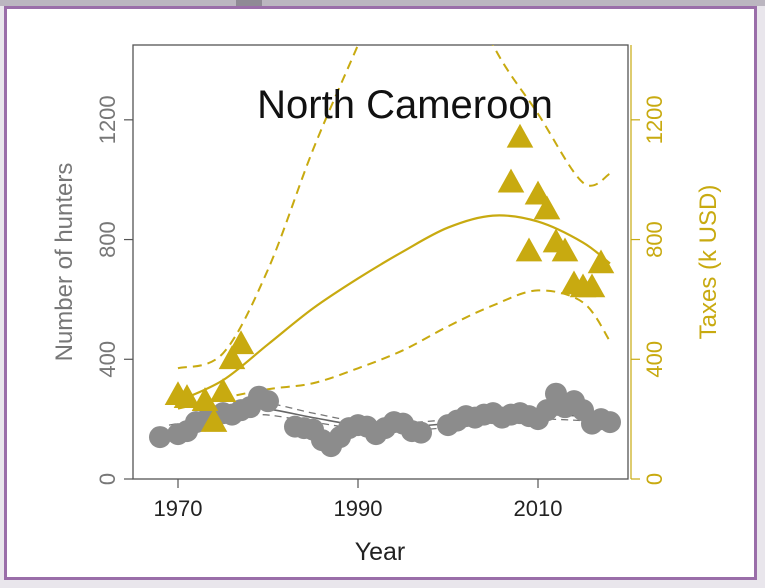  Describe the element at coordinates (654, 479) in the screenshot. I see `y-right-tick-label: 0` at that location.